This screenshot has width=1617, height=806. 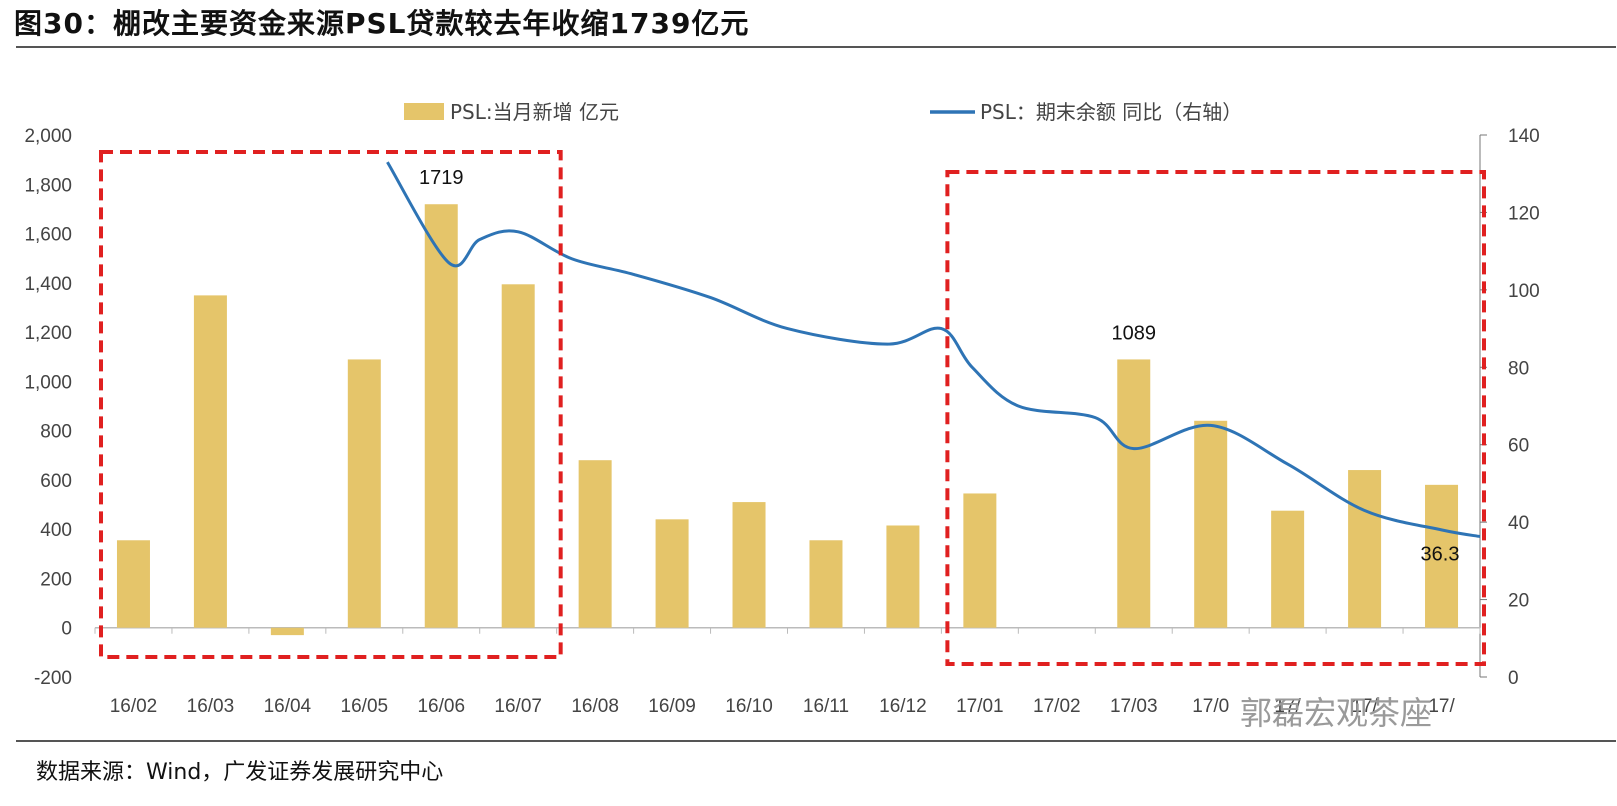 What do you see at coordinates (56, 432) in the screenshot?
I see `left-ytick-label: 800` at bounding box center [56, 432].